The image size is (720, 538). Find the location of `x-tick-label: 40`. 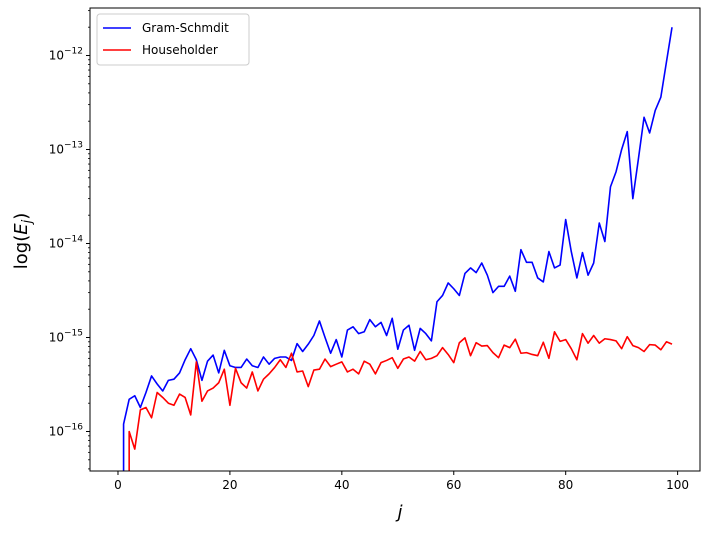

x-tick-label: 40 is located at coordinates (341, 485).